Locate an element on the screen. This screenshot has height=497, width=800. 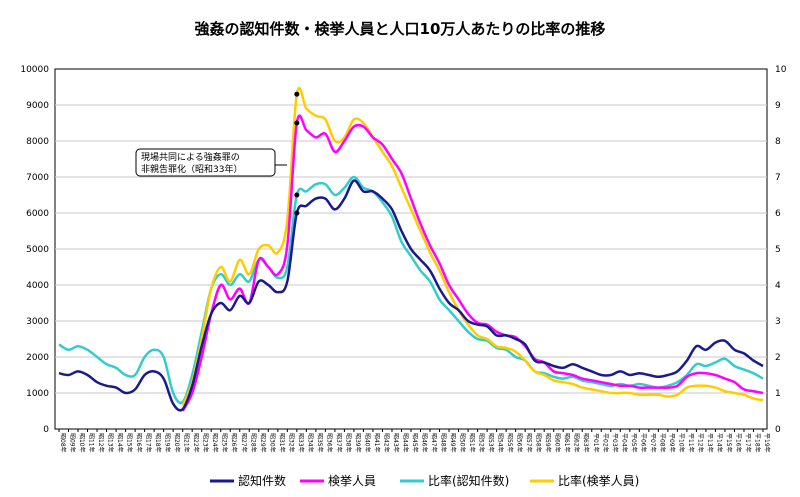
y-right-tick-label: 10 is located at coordinates (781, 70).